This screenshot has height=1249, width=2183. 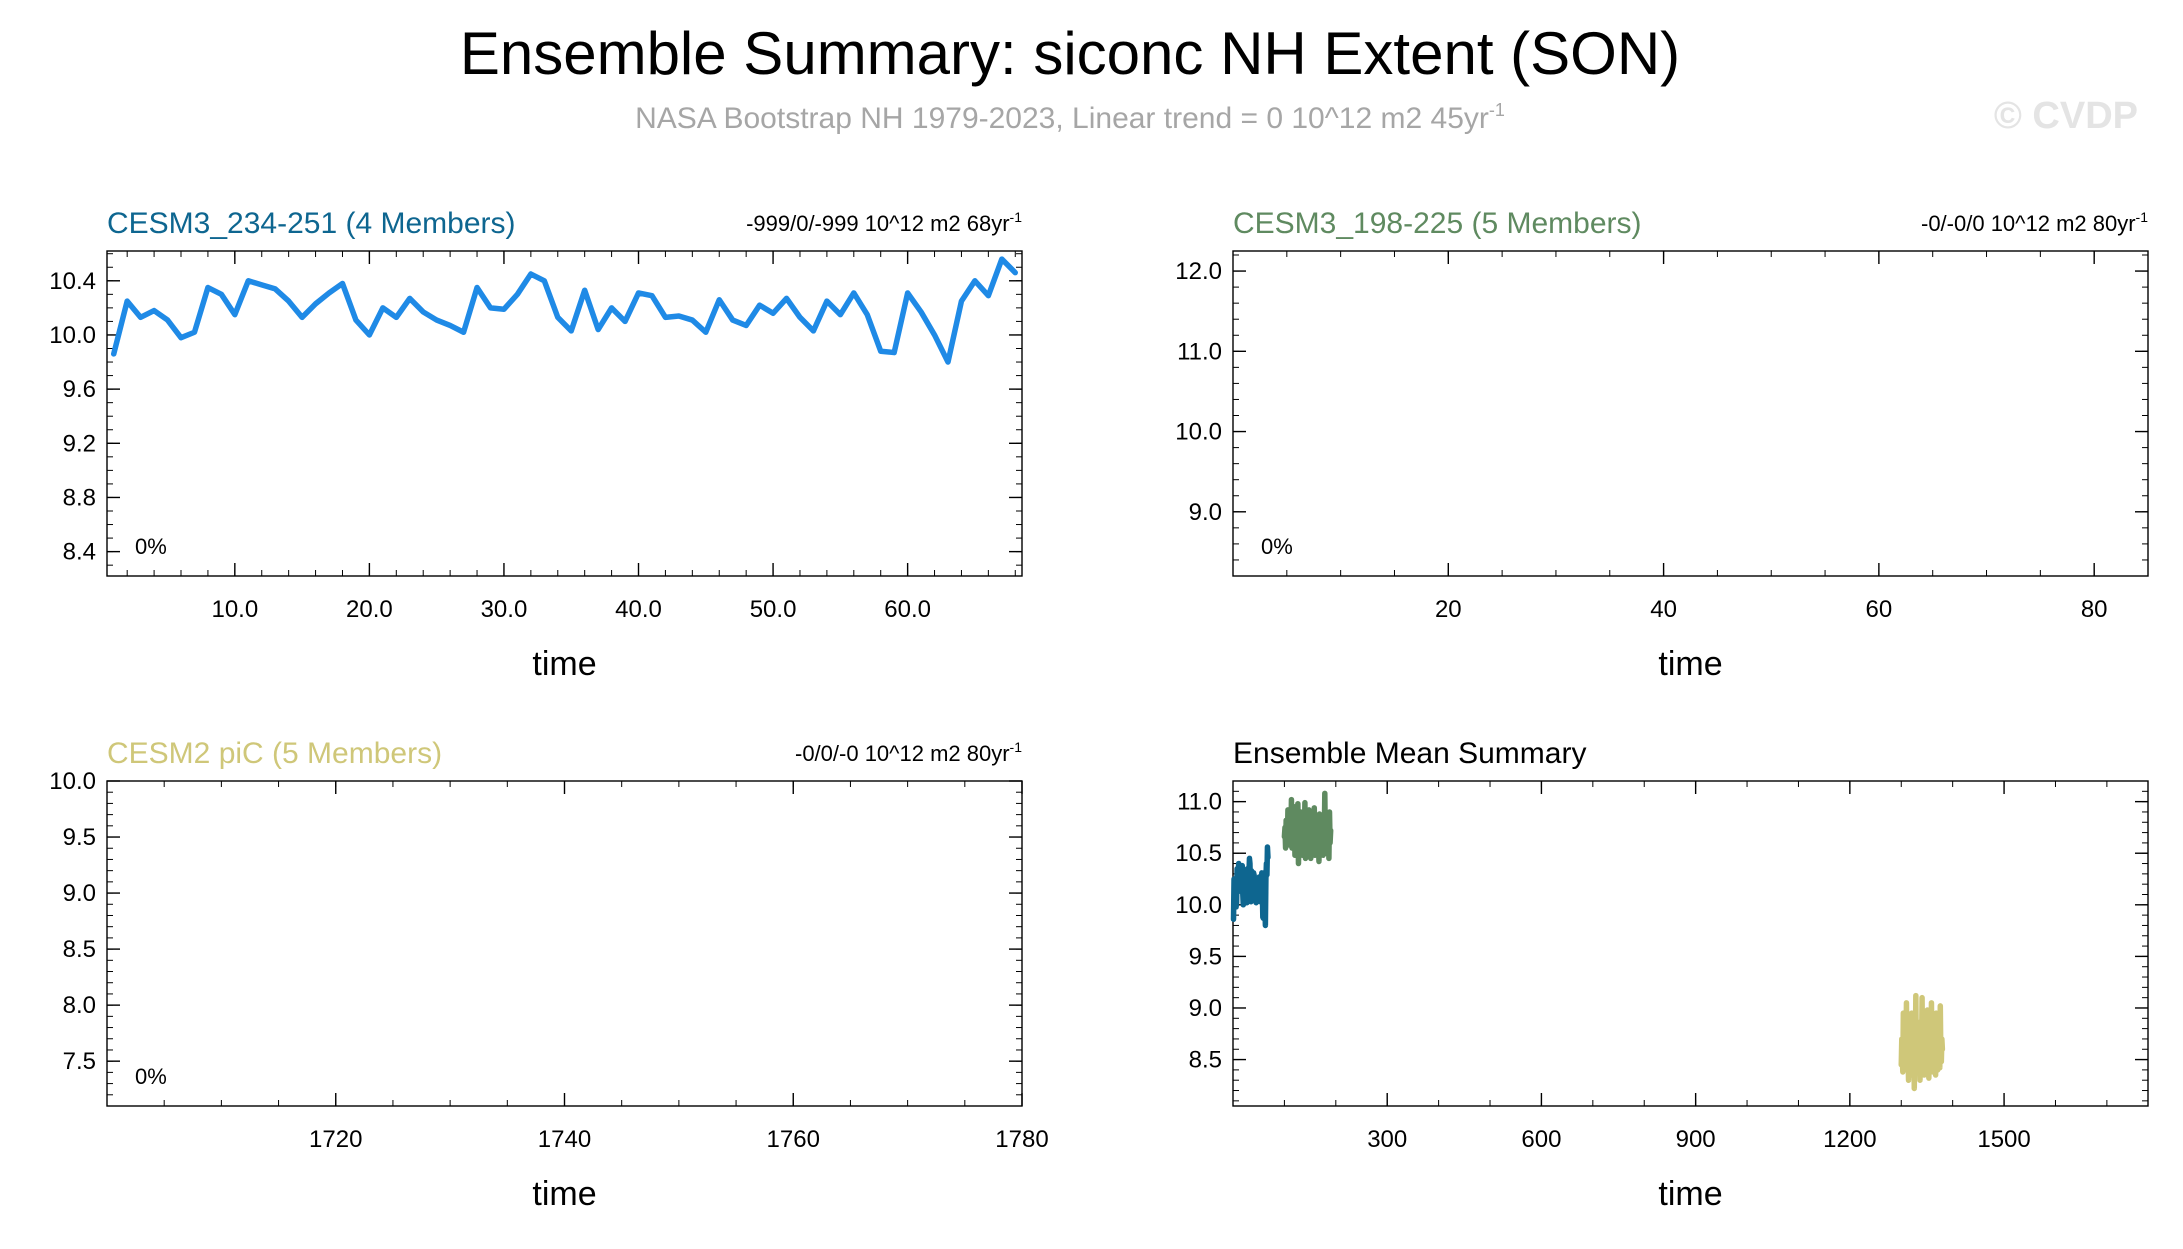 I want to click on x-tick-label: 60, so click(x=1879, y=609).